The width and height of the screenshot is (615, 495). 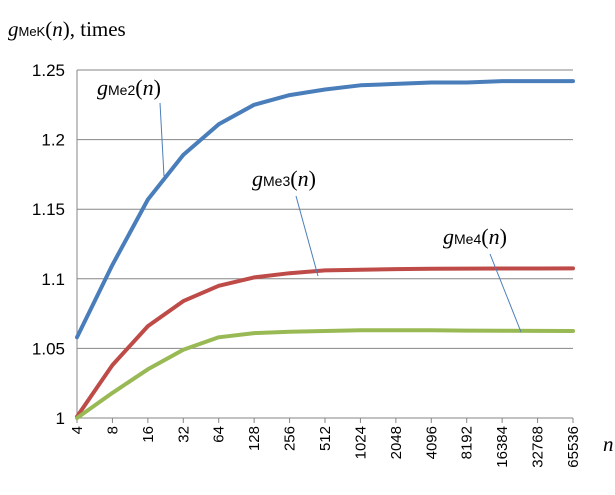 I want to click on series-label-me3: gMe3(n), so click(x=284, y=178).